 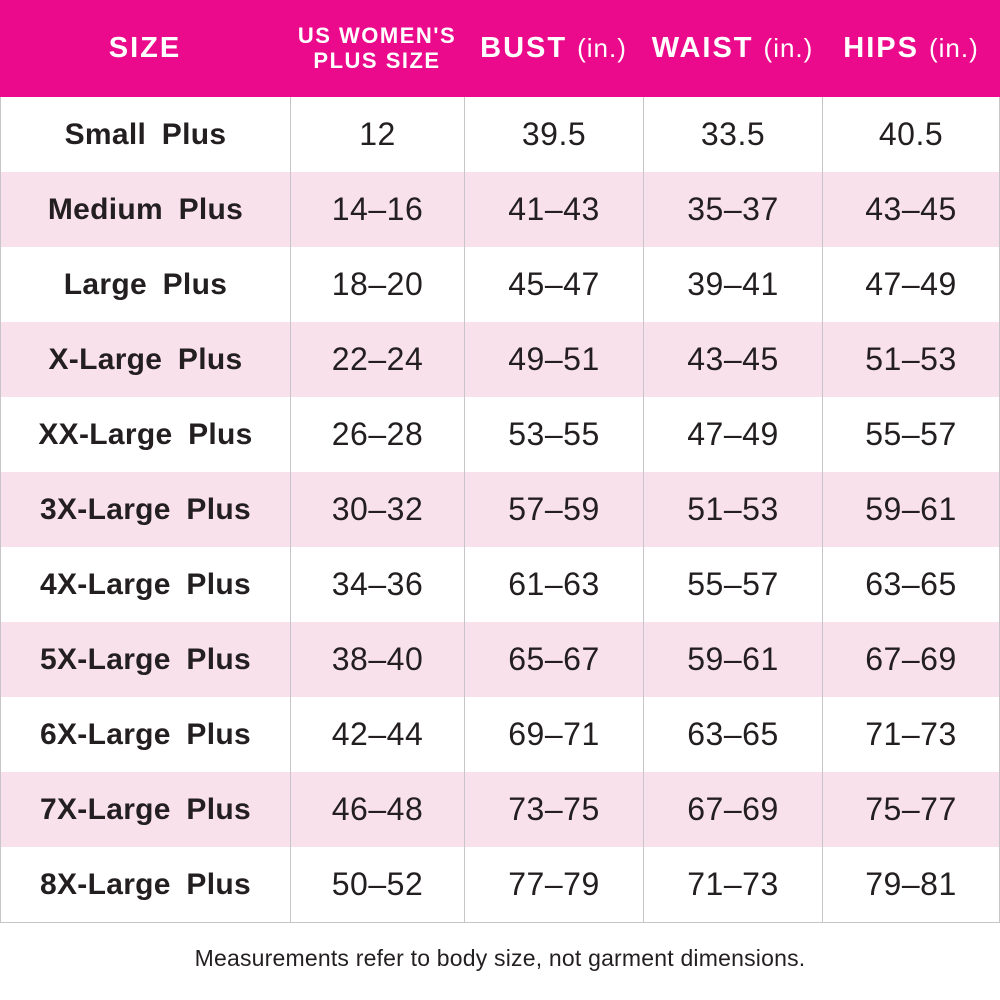 I want to click on cell-bust: 57–59, so click(x=553, y=509).